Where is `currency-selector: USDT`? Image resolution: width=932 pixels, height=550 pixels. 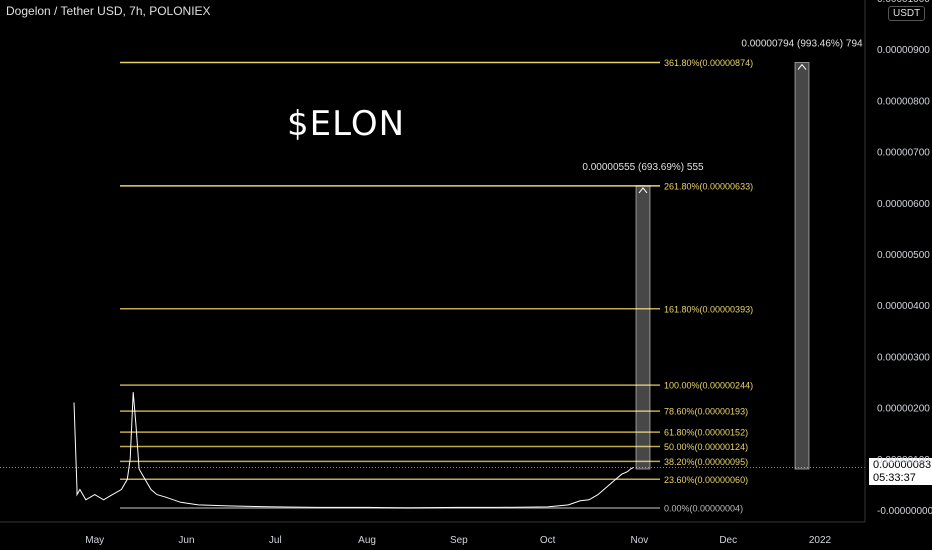 currency-selector: USDT is located at coordinates (907, 13).